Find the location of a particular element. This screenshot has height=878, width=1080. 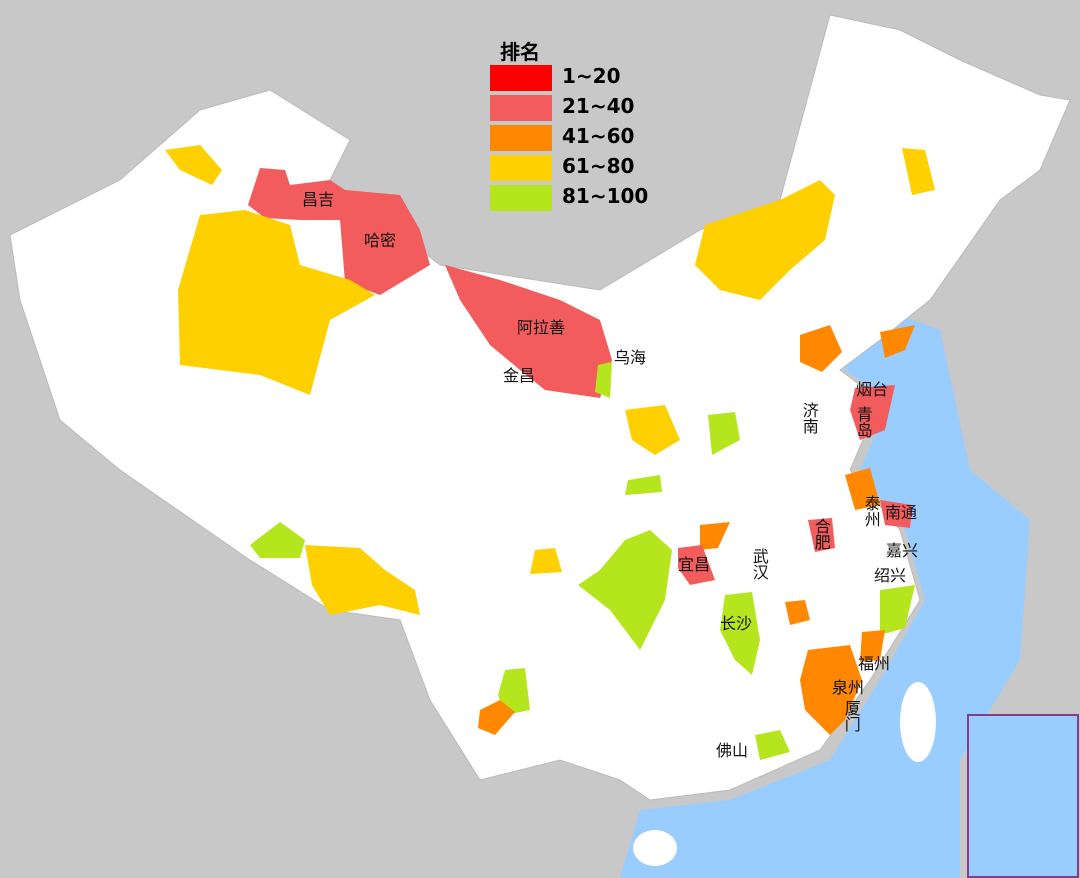

city-label: 济南 is located at coordinates (809, 418).